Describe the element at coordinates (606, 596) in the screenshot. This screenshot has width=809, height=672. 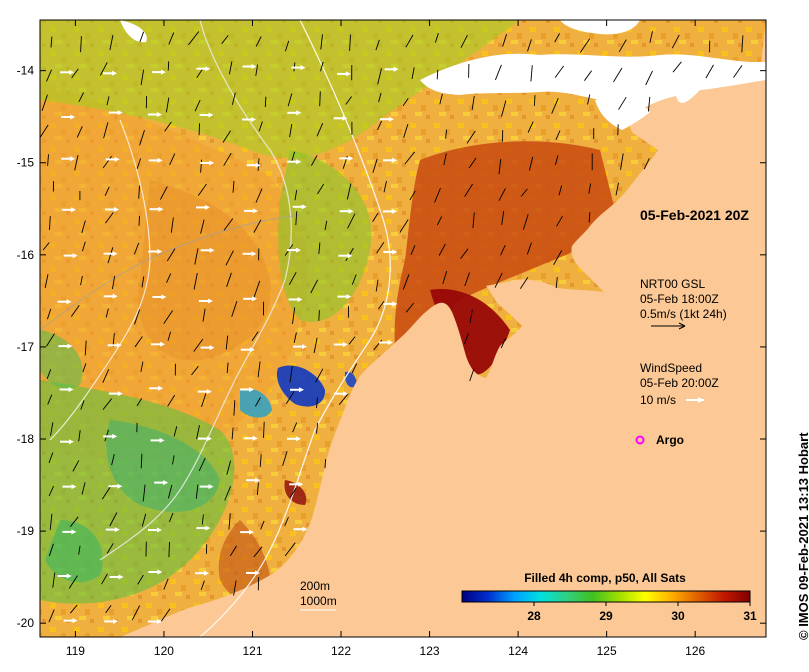
I see `colorbar-gradient` at that location.